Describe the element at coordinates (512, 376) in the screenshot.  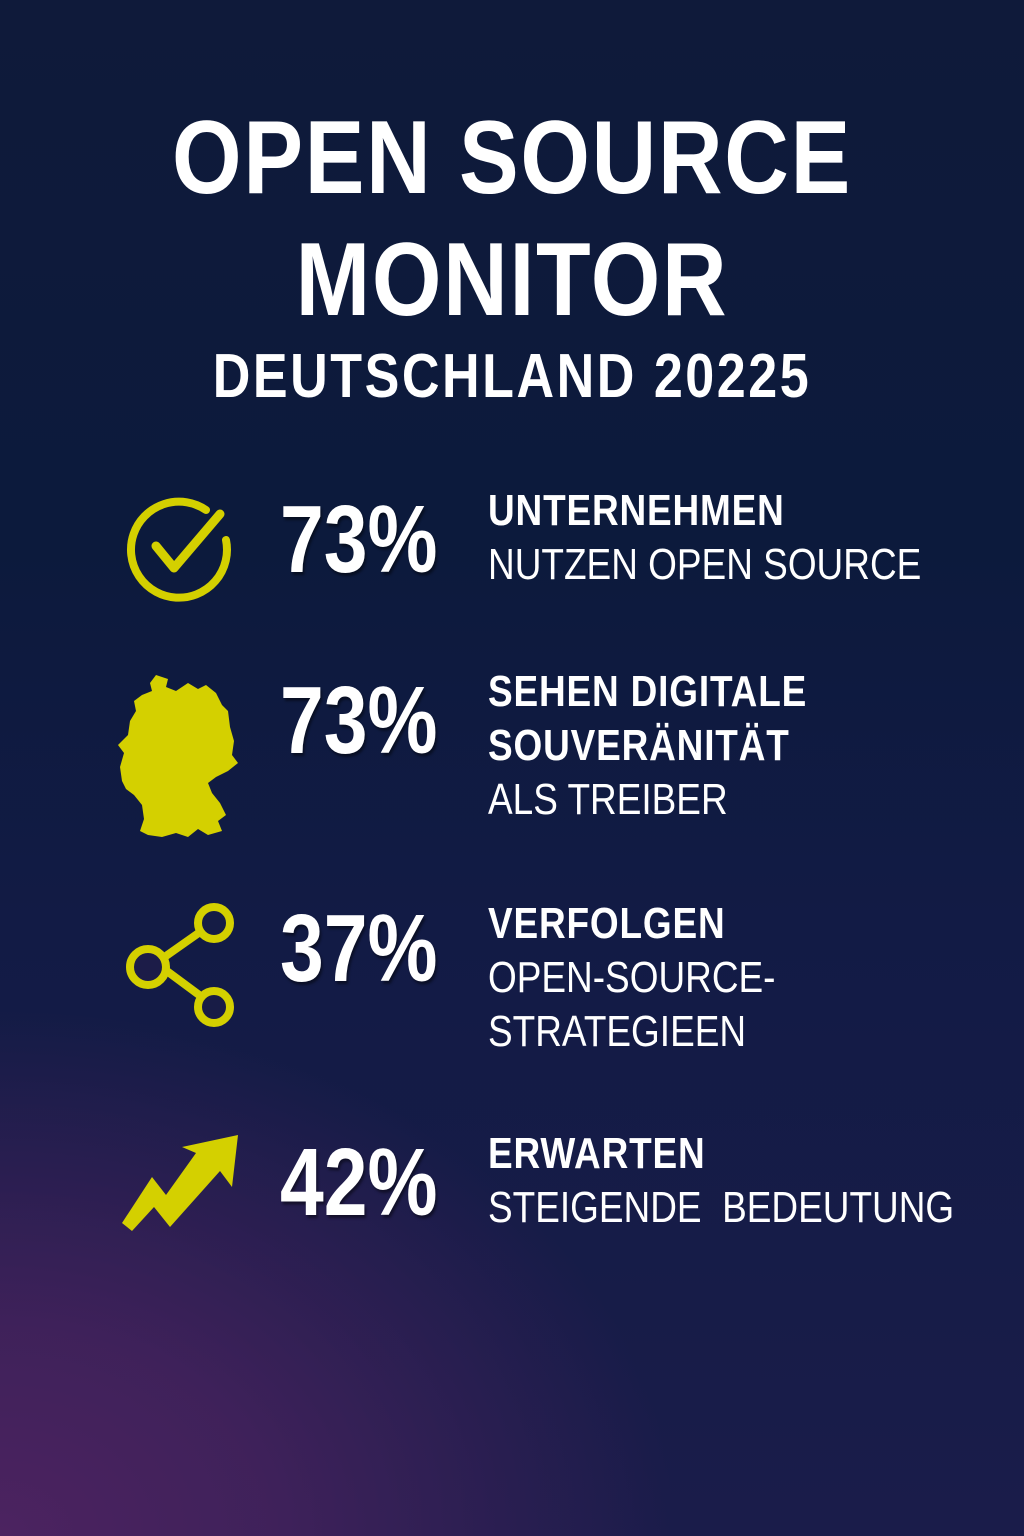
I see `subtitle: DEUTSCHLAND 20225` at that location.